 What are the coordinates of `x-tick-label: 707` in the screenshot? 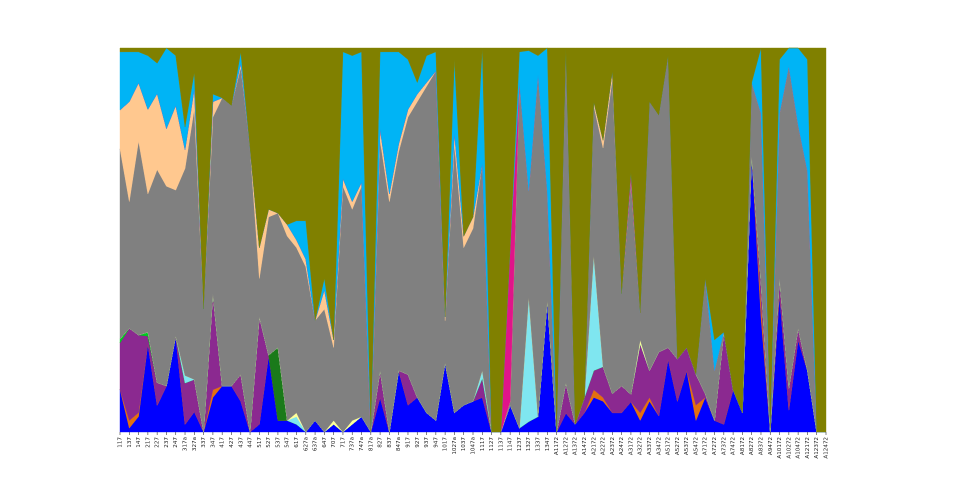 It's located at (334, 442).